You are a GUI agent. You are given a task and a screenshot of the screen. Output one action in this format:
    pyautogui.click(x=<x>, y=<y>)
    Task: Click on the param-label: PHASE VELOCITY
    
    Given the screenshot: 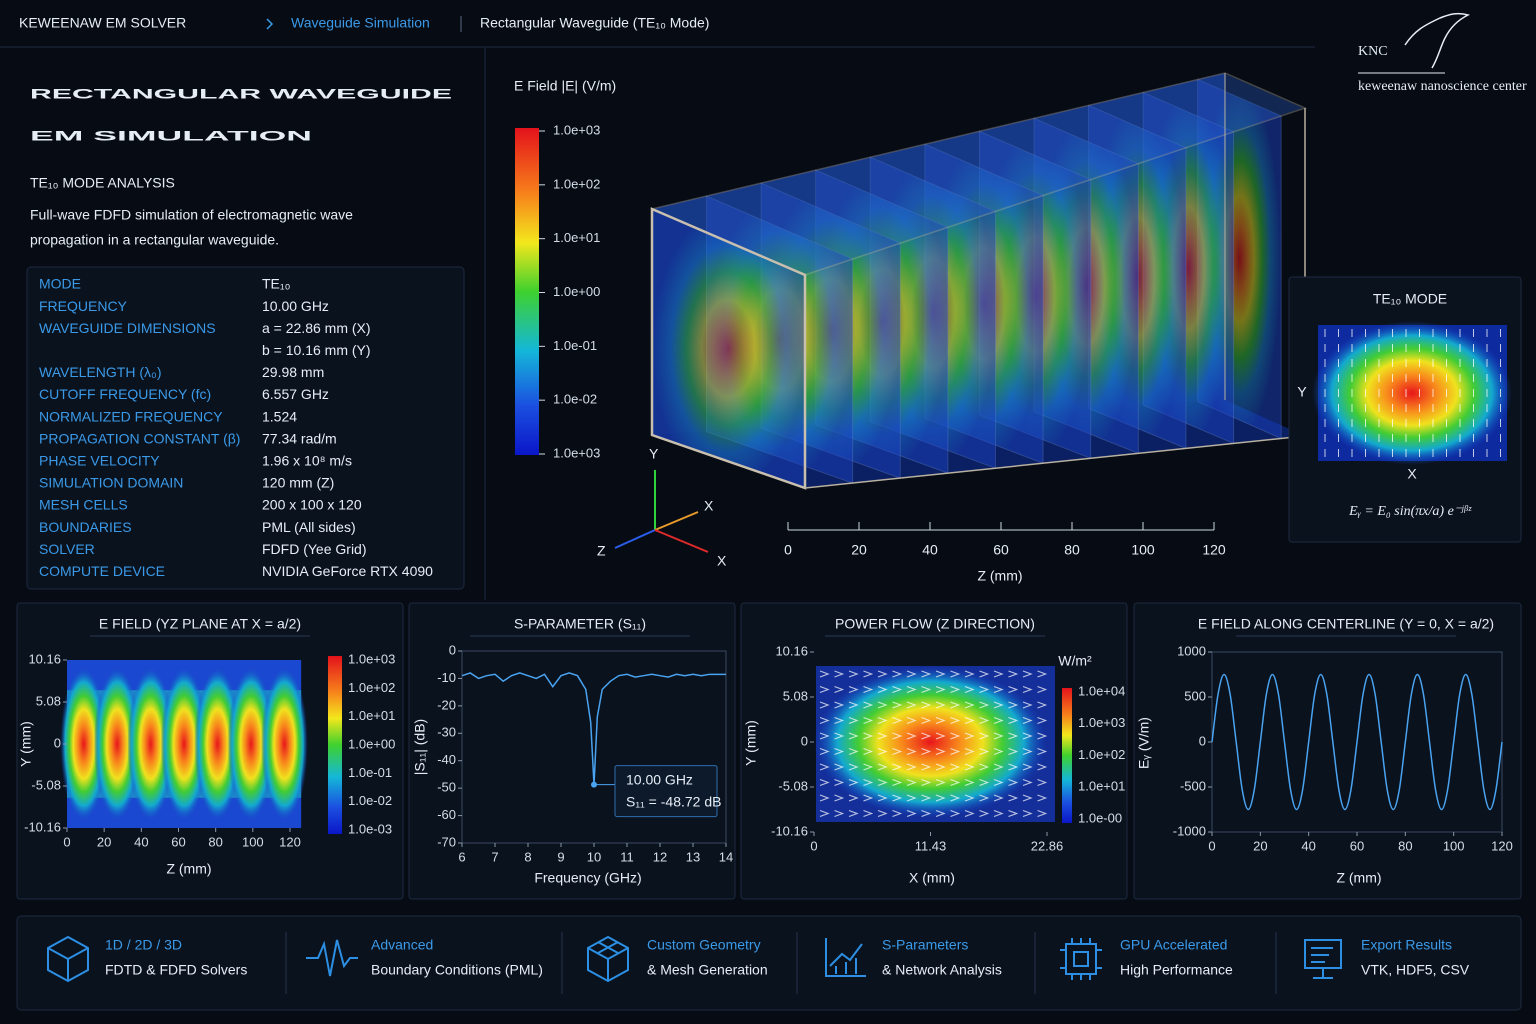 What is the action you would take?
    pyautogui.click(x=99, y=461)
    